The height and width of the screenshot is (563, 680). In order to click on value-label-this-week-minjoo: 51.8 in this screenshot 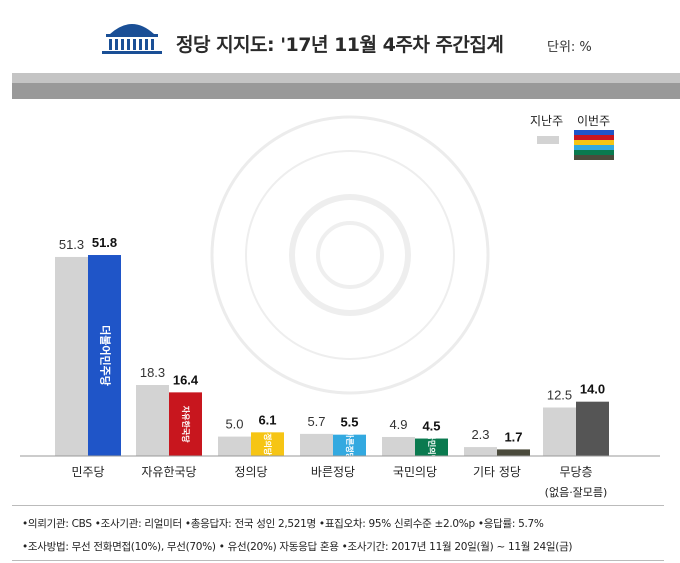, I will do `click(104, 242)`.